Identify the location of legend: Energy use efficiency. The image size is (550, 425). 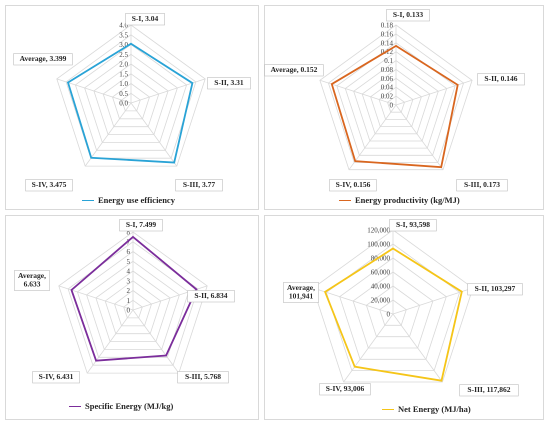
(128, 200).